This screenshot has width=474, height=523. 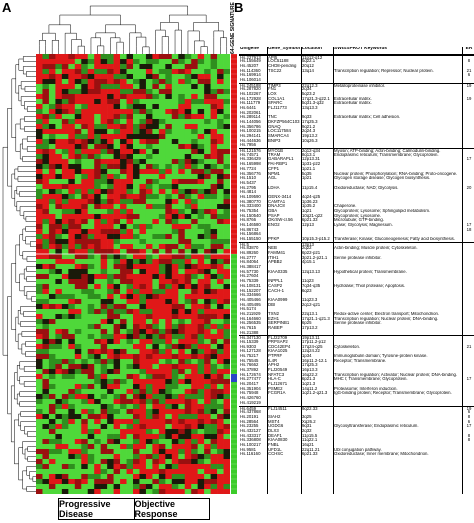 What do you see at coordinates (310, 435) in the screenshot?
I see `cell-location: 11p15.5` at bounding box center [310, 435].